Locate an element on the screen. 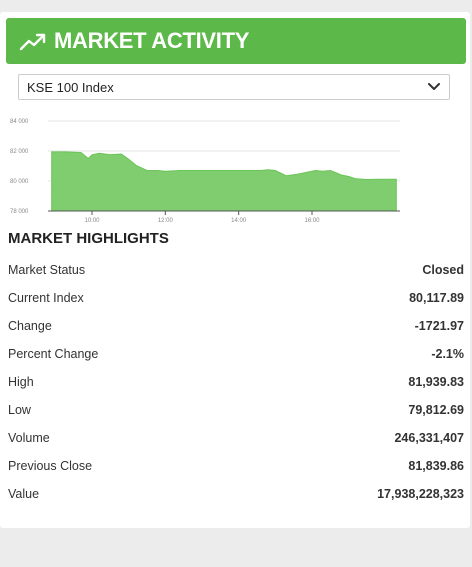 The height and width of the screenshot is (567, 472). highlight-row: Current Index 80,117.89 is located at coordinates (236, 298).